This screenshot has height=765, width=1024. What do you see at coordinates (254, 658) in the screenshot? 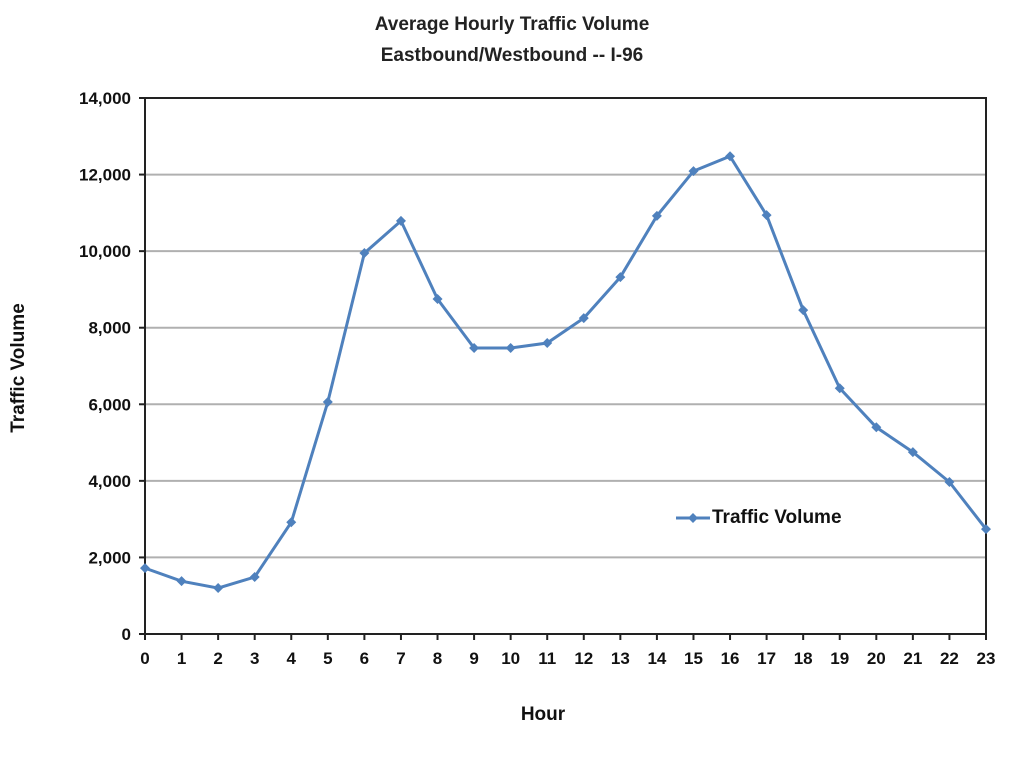
I see `x-tick-label: 3` at bounding box center [254, 658].